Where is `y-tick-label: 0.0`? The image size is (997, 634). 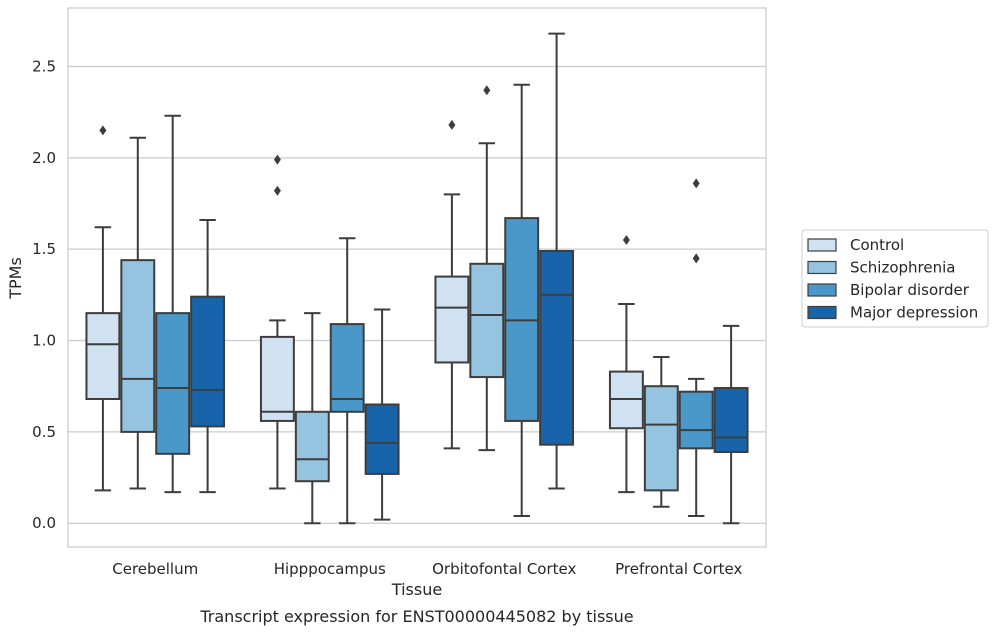
y-tick-label: 0.0 is located at coordinates (44, 523).